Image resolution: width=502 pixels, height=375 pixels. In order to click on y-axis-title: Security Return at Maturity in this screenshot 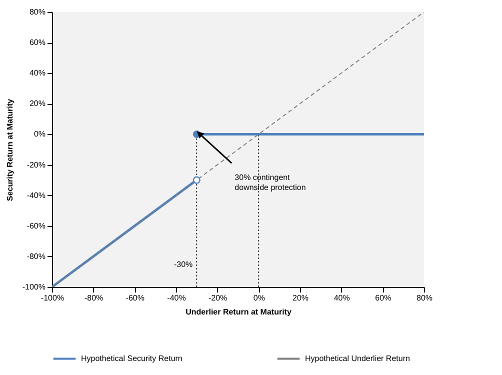, I will do `click(9, 150)`.